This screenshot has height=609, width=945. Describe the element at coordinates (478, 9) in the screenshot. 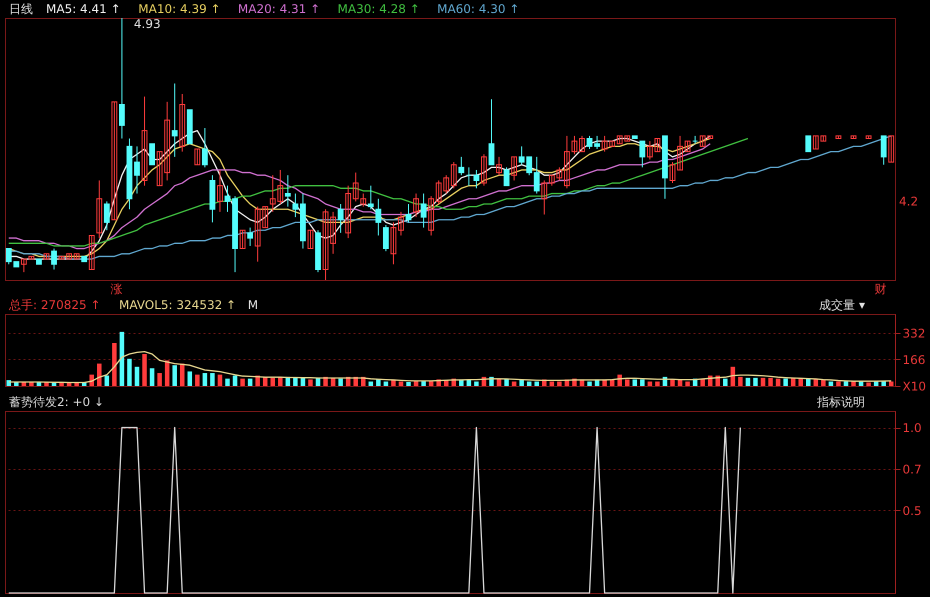

I see `text: MA60: 4.30 ↑` at that location.